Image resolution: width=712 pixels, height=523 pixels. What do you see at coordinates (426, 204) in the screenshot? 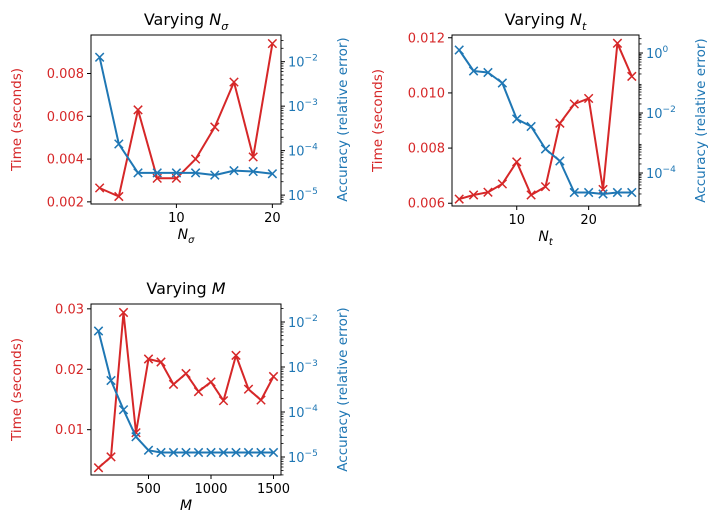
I see `y-left-tick-label: 0.006` at bounding box center [426, 204].